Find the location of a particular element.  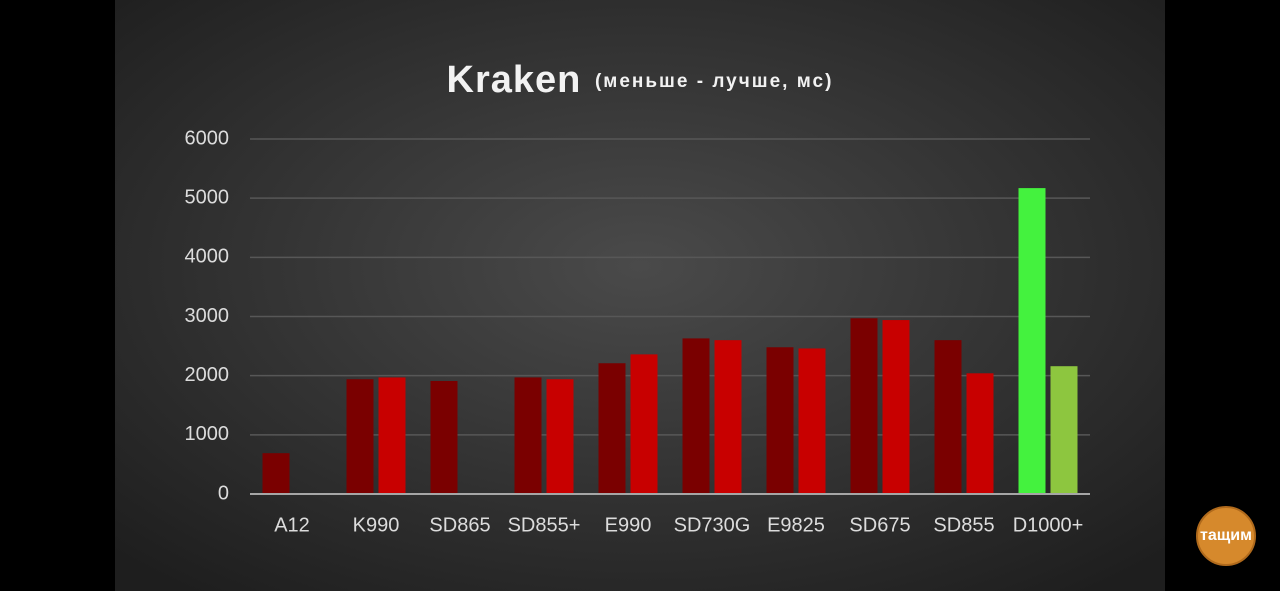

x-tick-label: E990 is located at coordinates (628, 525).